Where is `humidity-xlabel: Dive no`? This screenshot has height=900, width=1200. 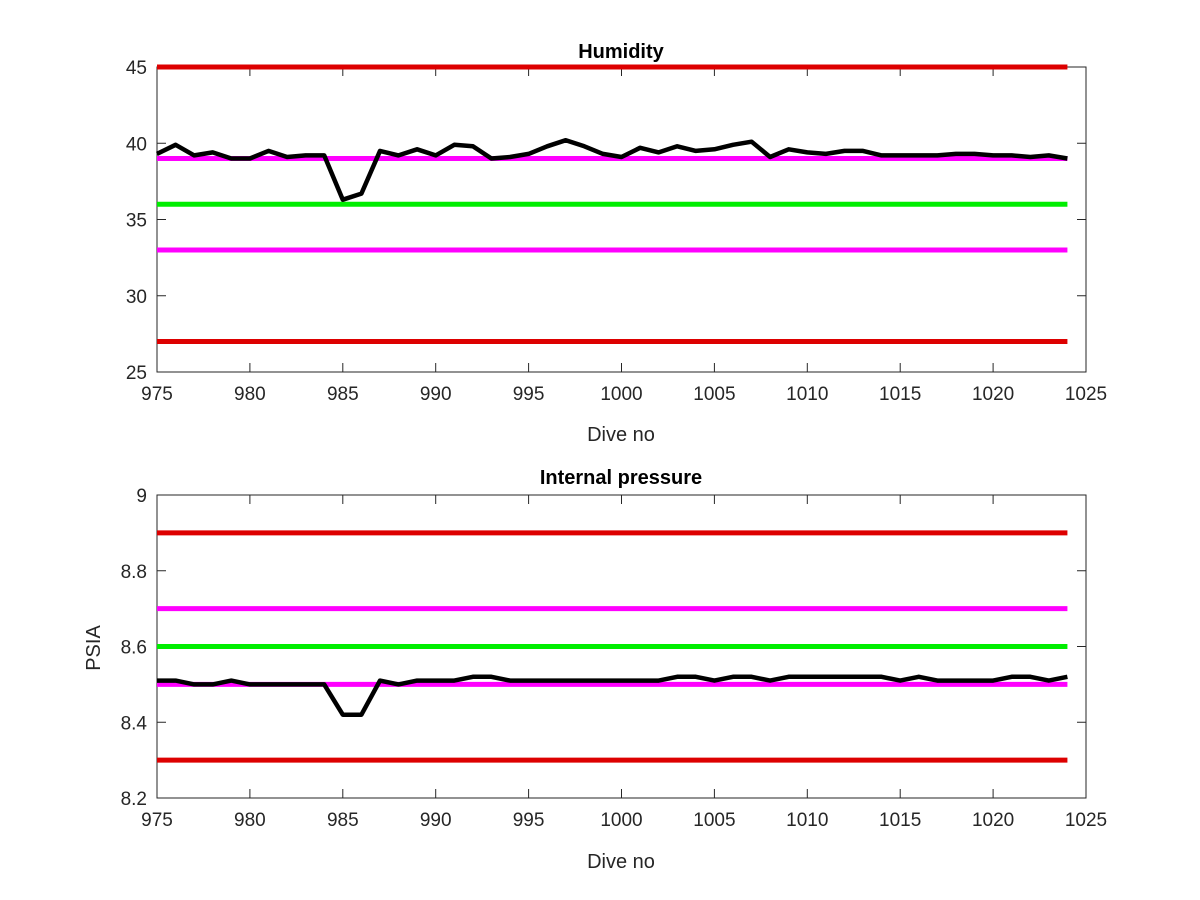 humidity-xlabel: Dive no is located at coordinates (621, 435).